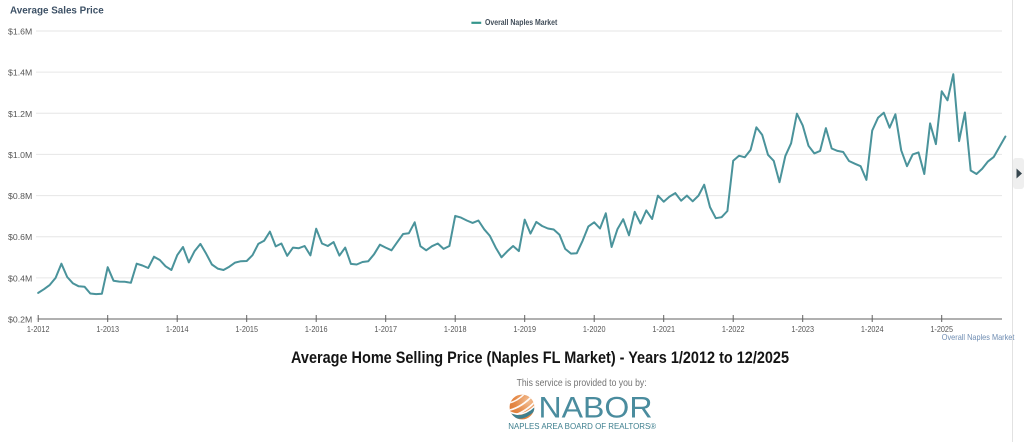 The image size is (1024, 442). Describe the element at coordinates (594, 329) in the screenshot. I see `svg-text: 1-2020` at that location.